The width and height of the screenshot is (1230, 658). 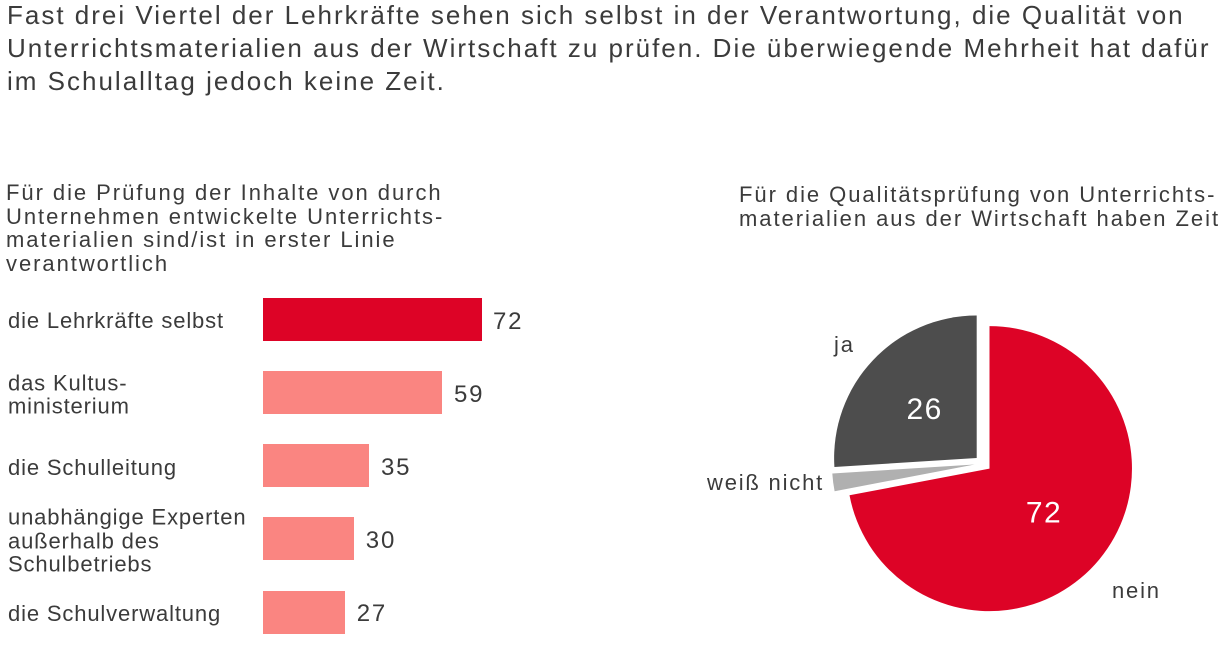 I want to click on svg-text: 26, so click(x=925, y=409).